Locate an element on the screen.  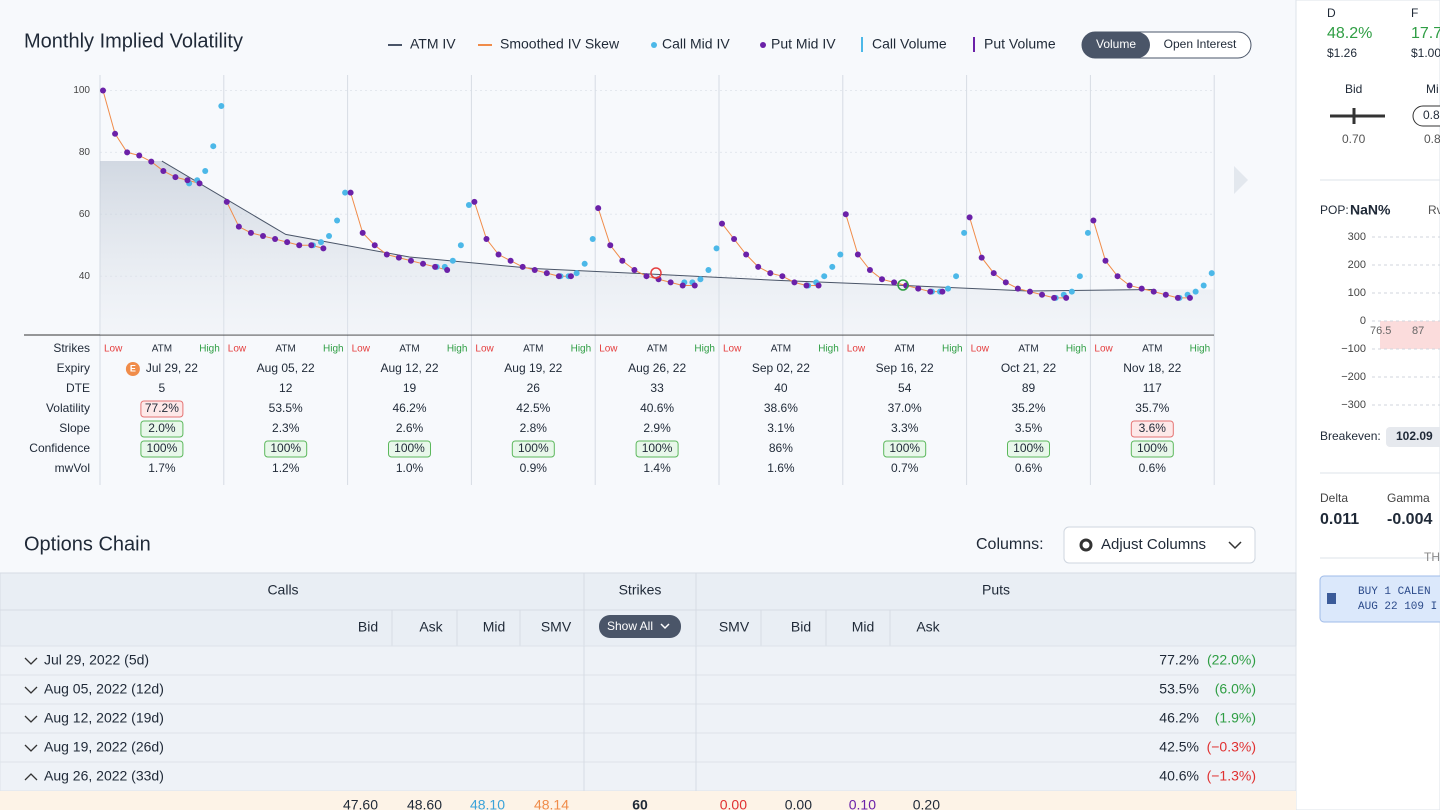
col-header: SMV is located at coordinates (734, 627).